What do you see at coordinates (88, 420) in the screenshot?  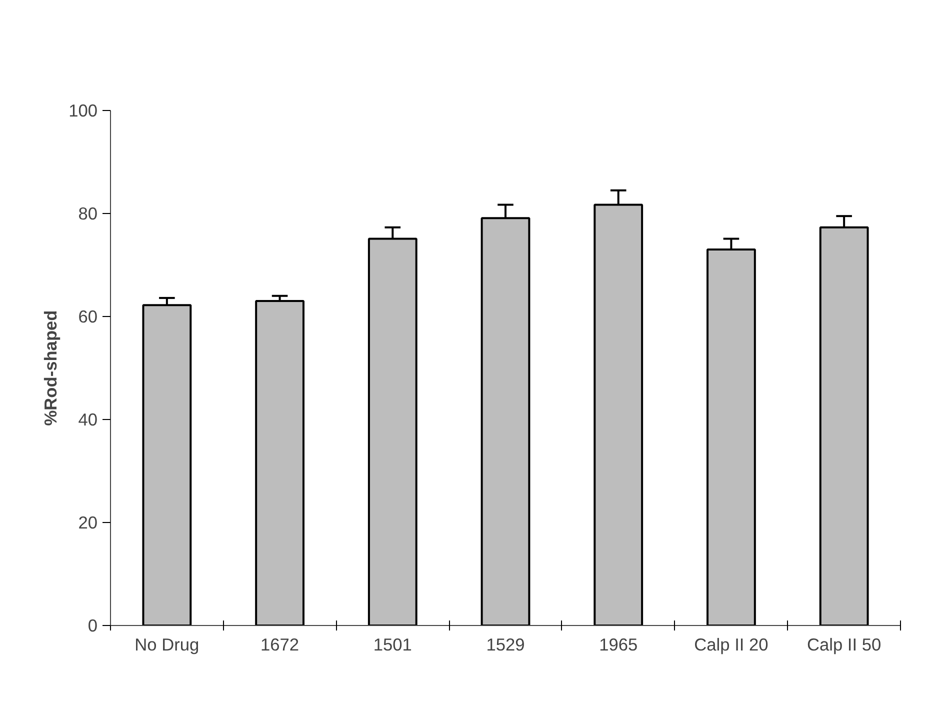 I see `y-tick-label: 40` at bounding box center [88, 420].